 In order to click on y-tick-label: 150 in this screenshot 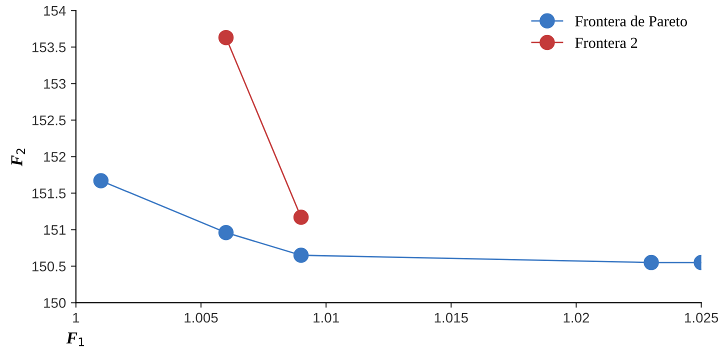, I will do `click(55, 303)`.